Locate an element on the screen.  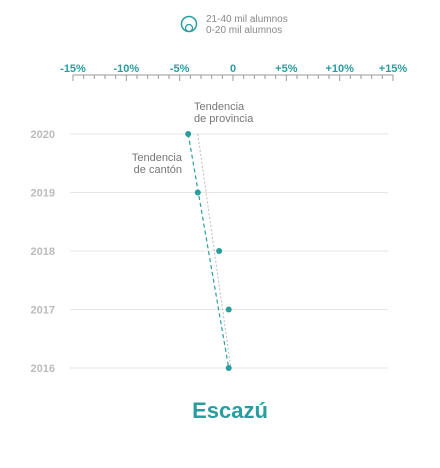
year-label: 2017 is located at coordinates (43, 311).